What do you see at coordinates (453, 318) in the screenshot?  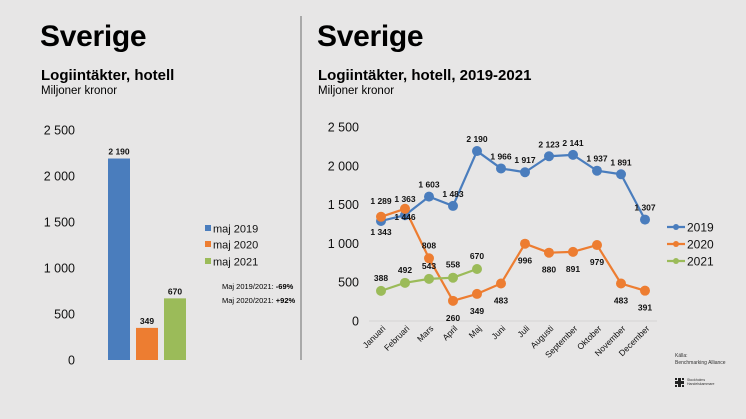 I see `data-label-2020: 260` at bounding box center [453, 318].